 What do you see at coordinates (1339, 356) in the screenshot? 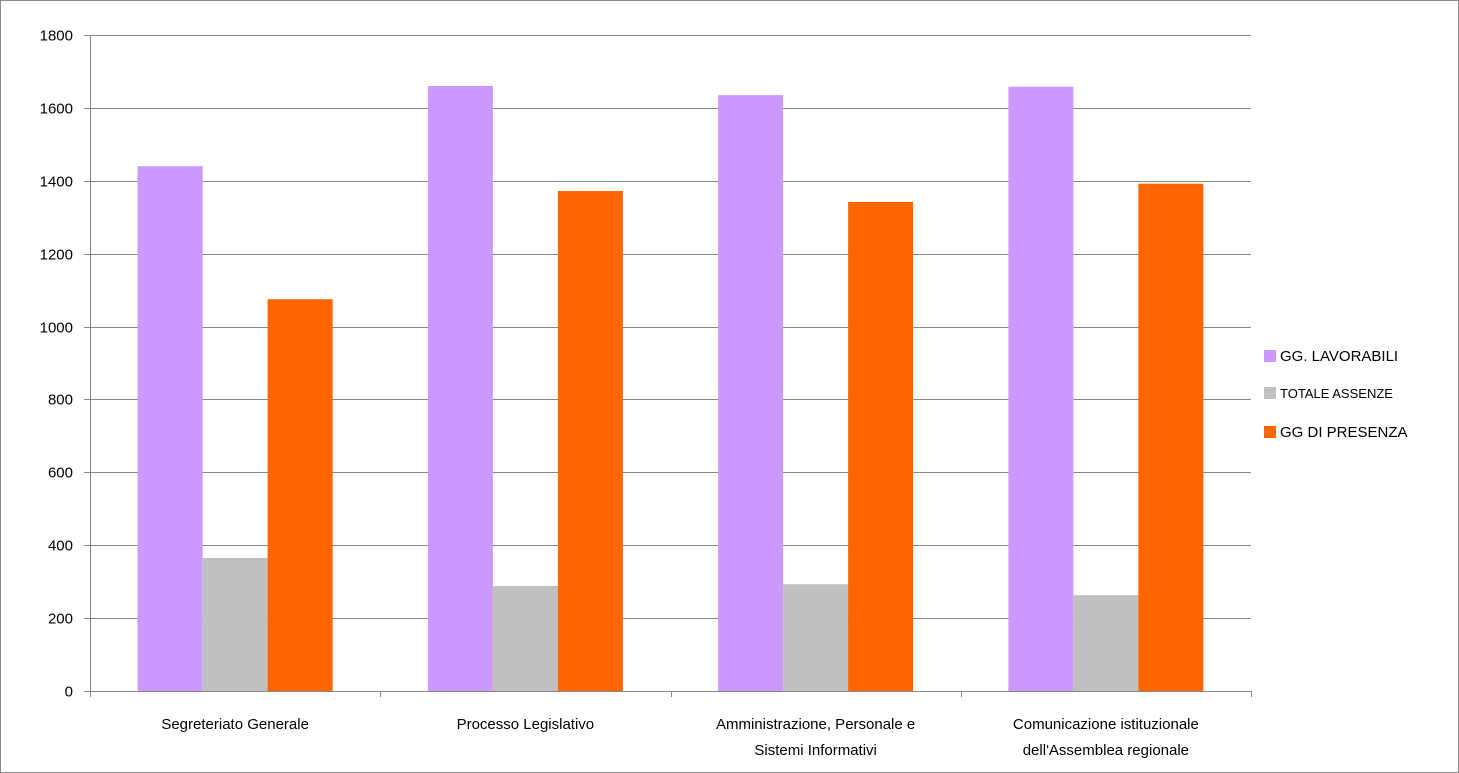
I see `legend-label: GG. LAVORABILI` at bounding box center [1339, 356].